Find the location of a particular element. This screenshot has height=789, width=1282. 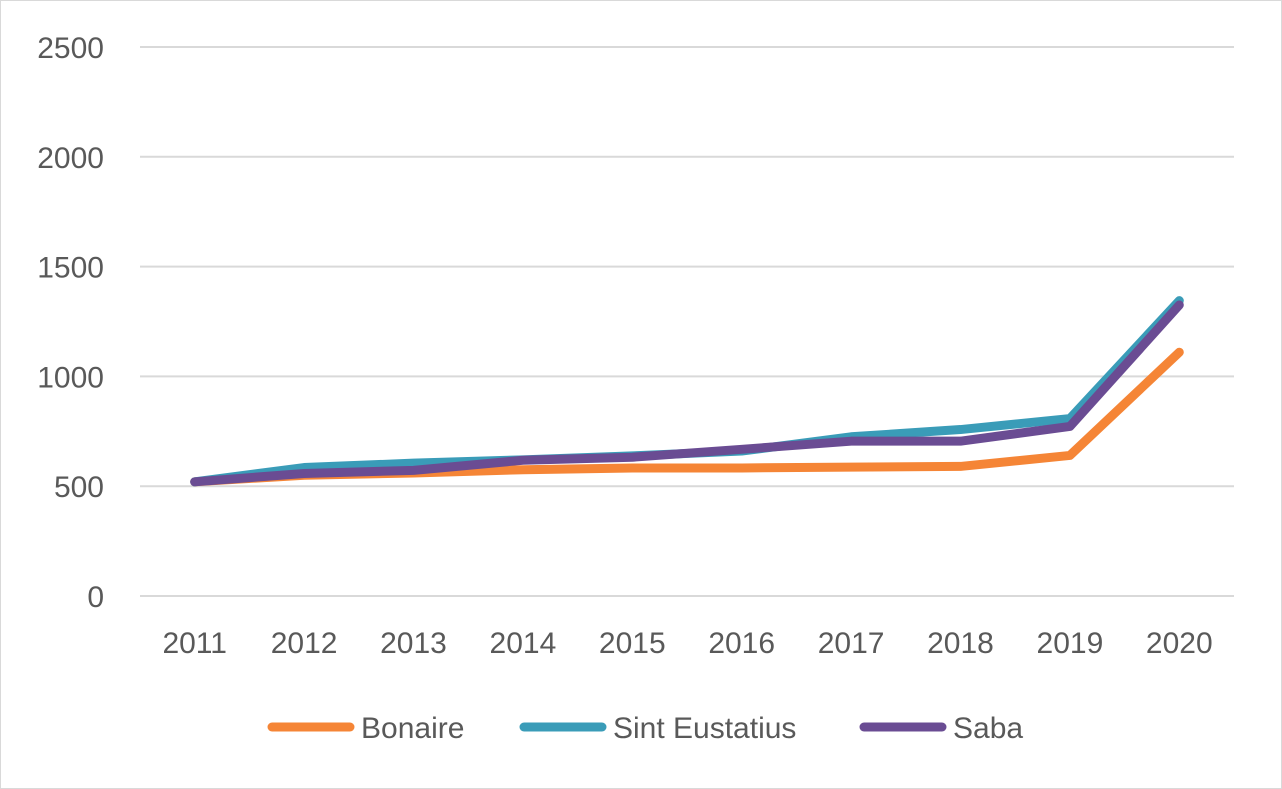

legend-item: Sint Eustatius is located at coordinates (657, 728).